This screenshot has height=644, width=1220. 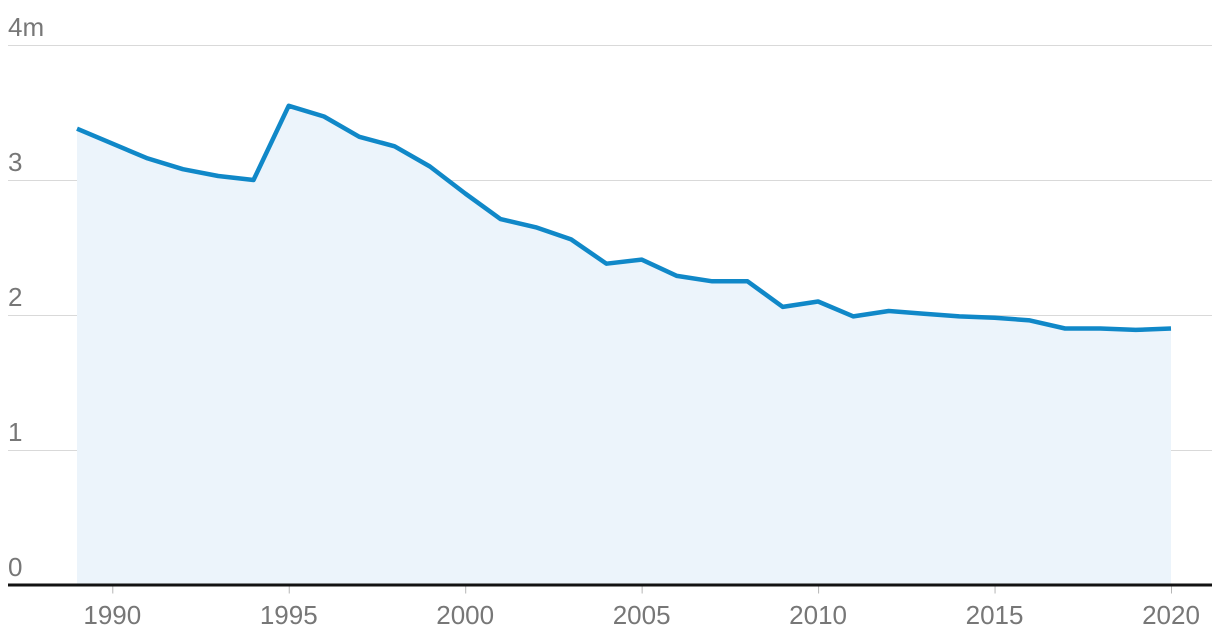 I want to click on x-axis-label: 2005, so click(x=642, y=615).